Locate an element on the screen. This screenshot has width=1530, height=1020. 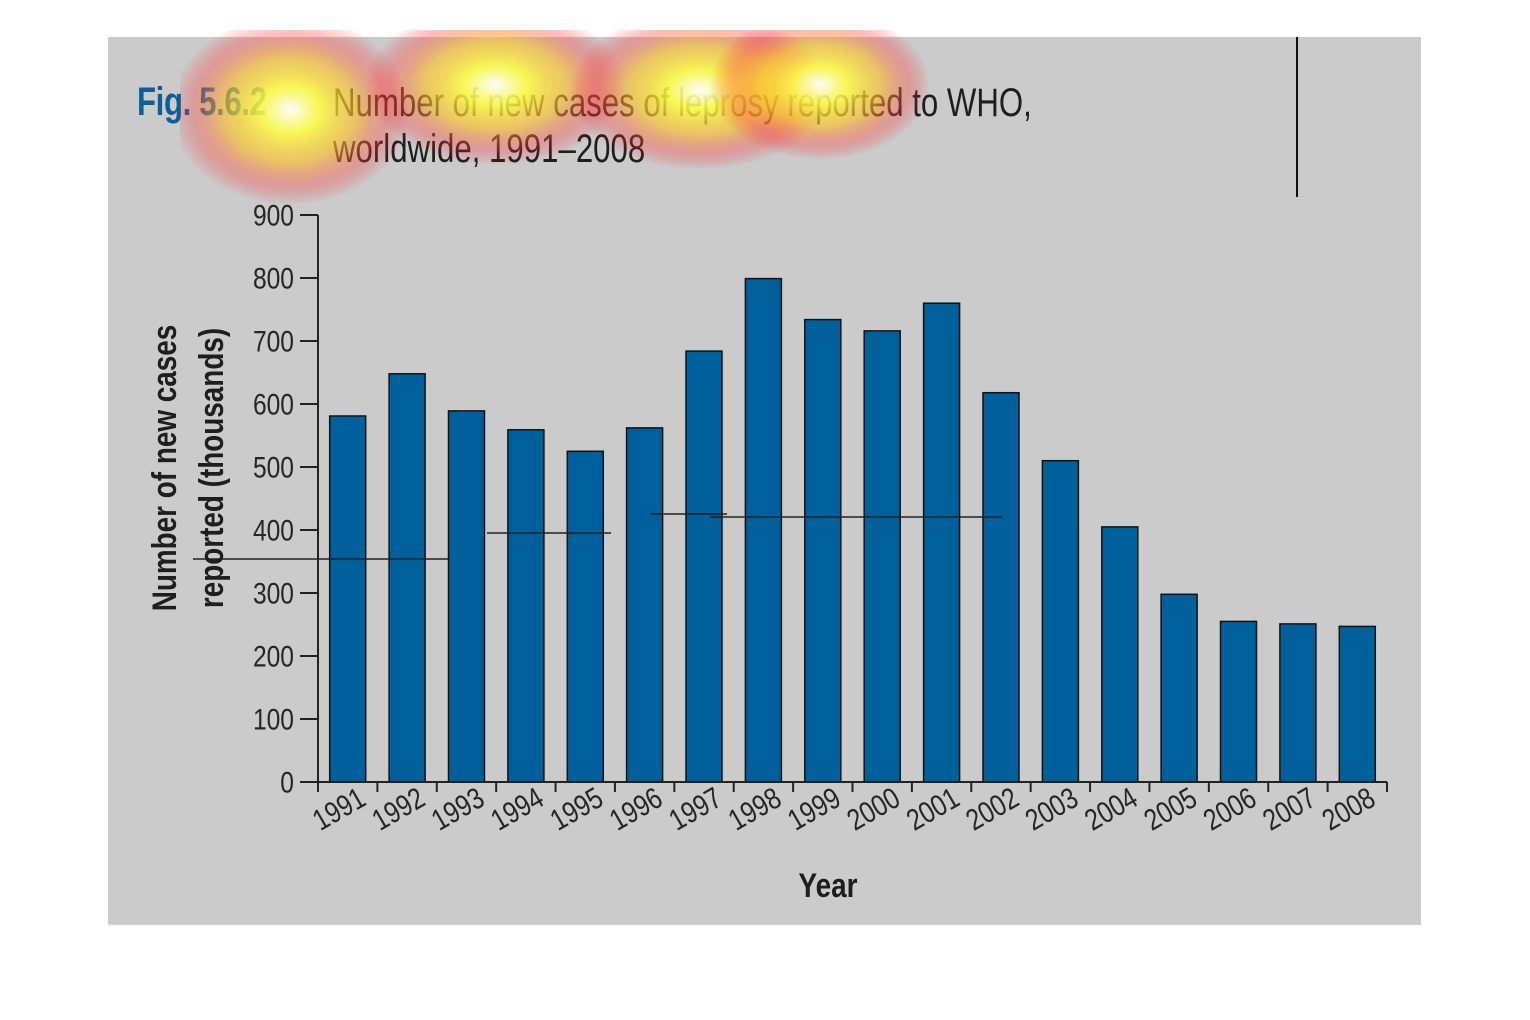
y-tick-label: 200 is located at coordinates (273, 656).